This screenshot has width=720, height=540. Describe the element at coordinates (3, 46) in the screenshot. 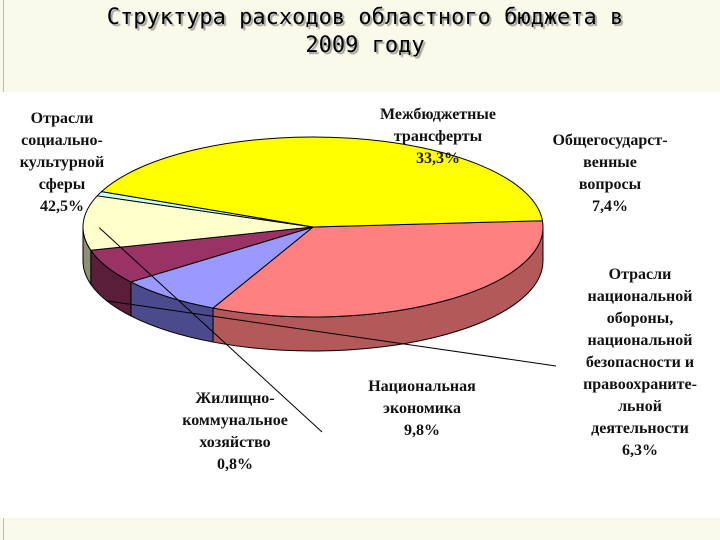

I see `header-edge-line` at that location.